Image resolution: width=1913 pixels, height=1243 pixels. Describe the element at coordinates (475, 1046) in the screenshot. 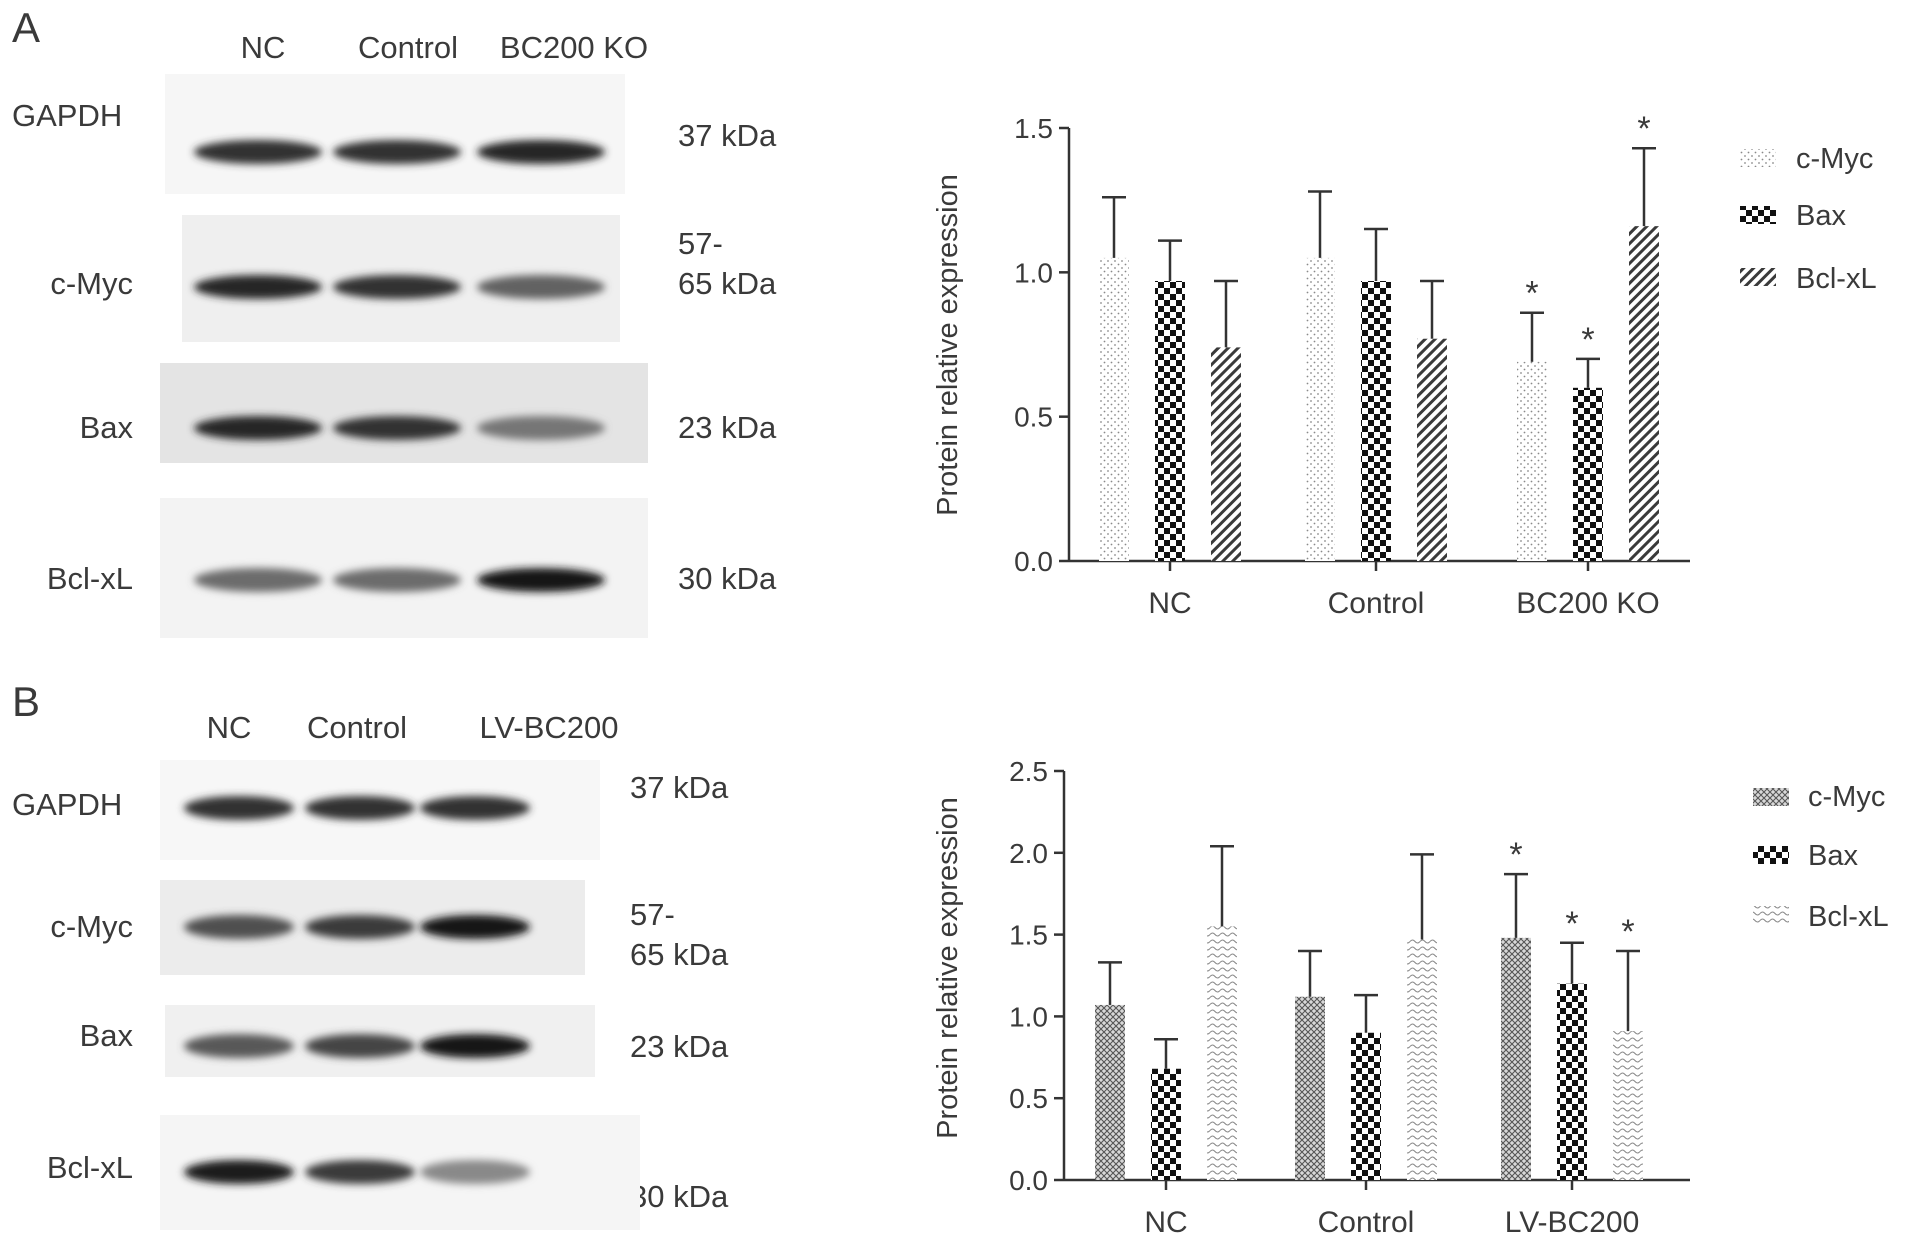

I see `band-bax-lv-bc200` at that location.